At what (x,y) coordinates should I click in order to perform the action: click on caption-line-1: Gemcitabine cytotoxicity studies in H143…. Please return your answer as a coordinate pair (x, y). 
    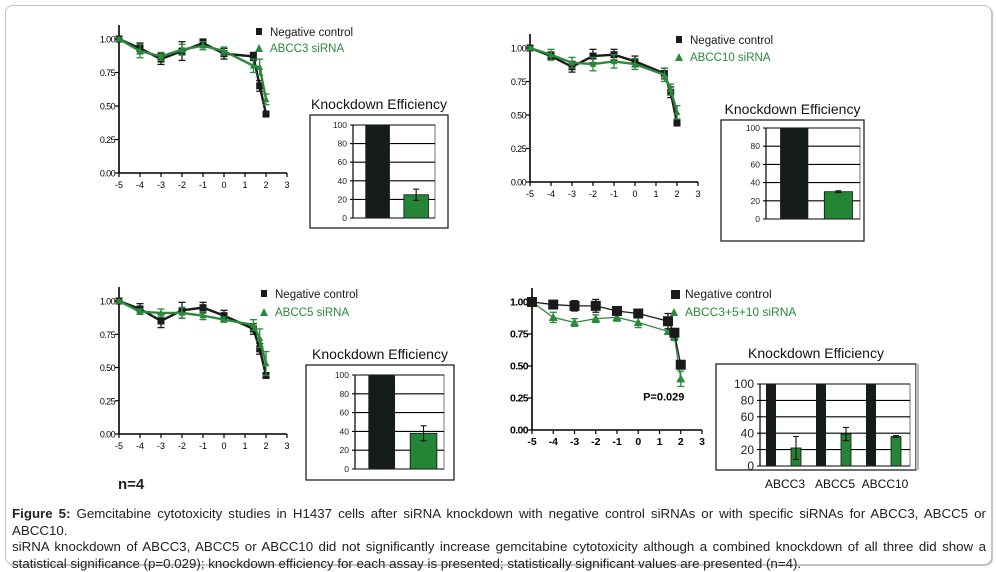
    Looking at the image, I should click on (499, 522).